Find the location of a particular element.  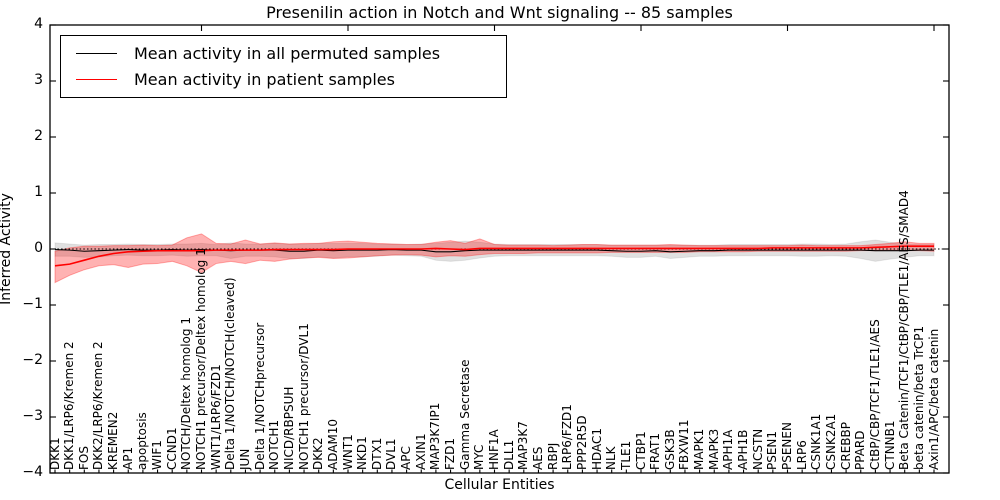

patient-line-swatch is located at coordinates (96, 80).